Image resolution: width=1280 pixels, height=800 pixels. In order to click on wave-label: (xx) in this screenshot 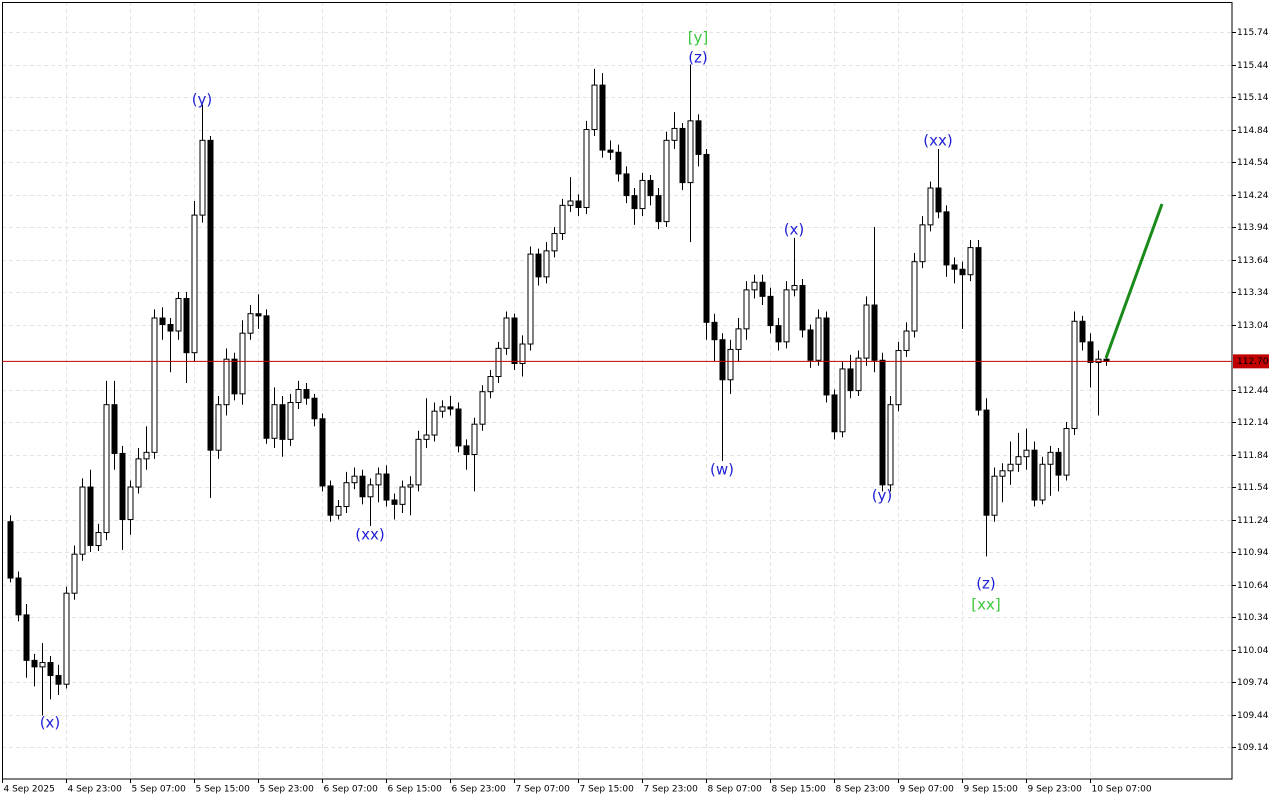, I will do `click(937, 141)`.